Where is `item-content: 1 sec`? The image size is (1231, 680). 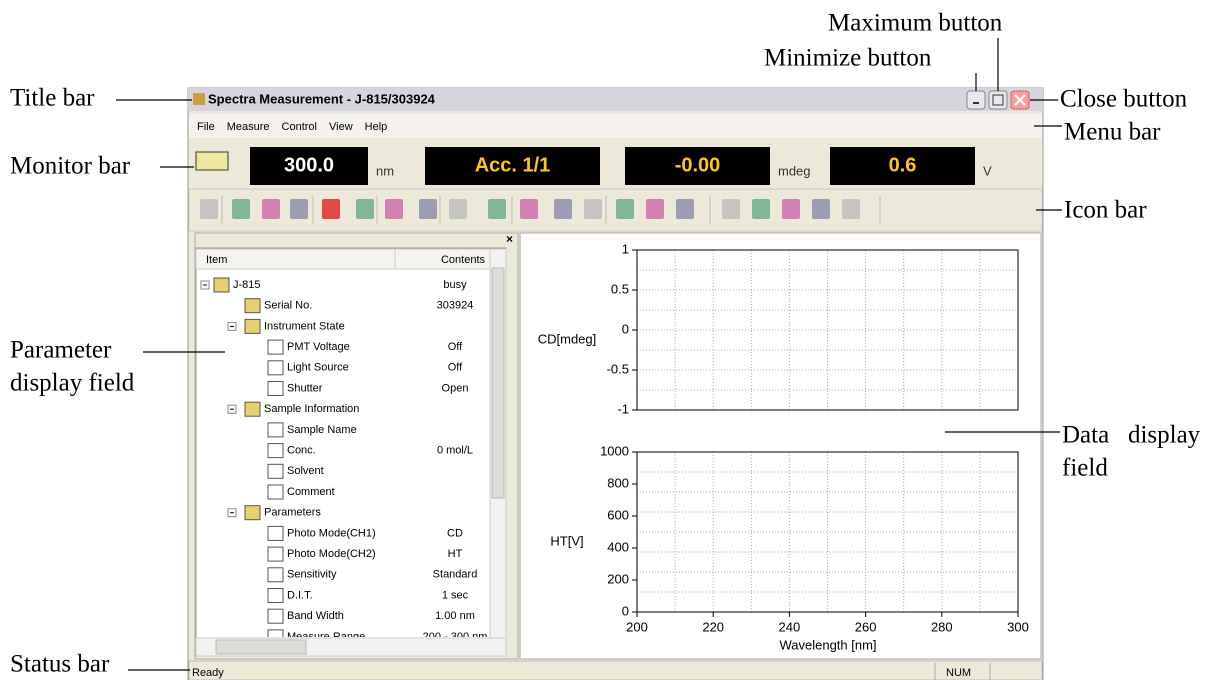
item-content: 1 sec is located at coordinates (455, 595).